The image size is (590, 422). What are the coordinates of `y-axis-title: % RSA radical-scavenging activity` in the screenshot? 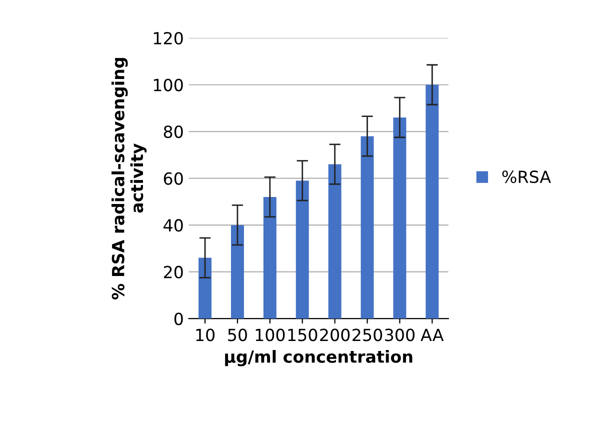 It's located at (129, 179).